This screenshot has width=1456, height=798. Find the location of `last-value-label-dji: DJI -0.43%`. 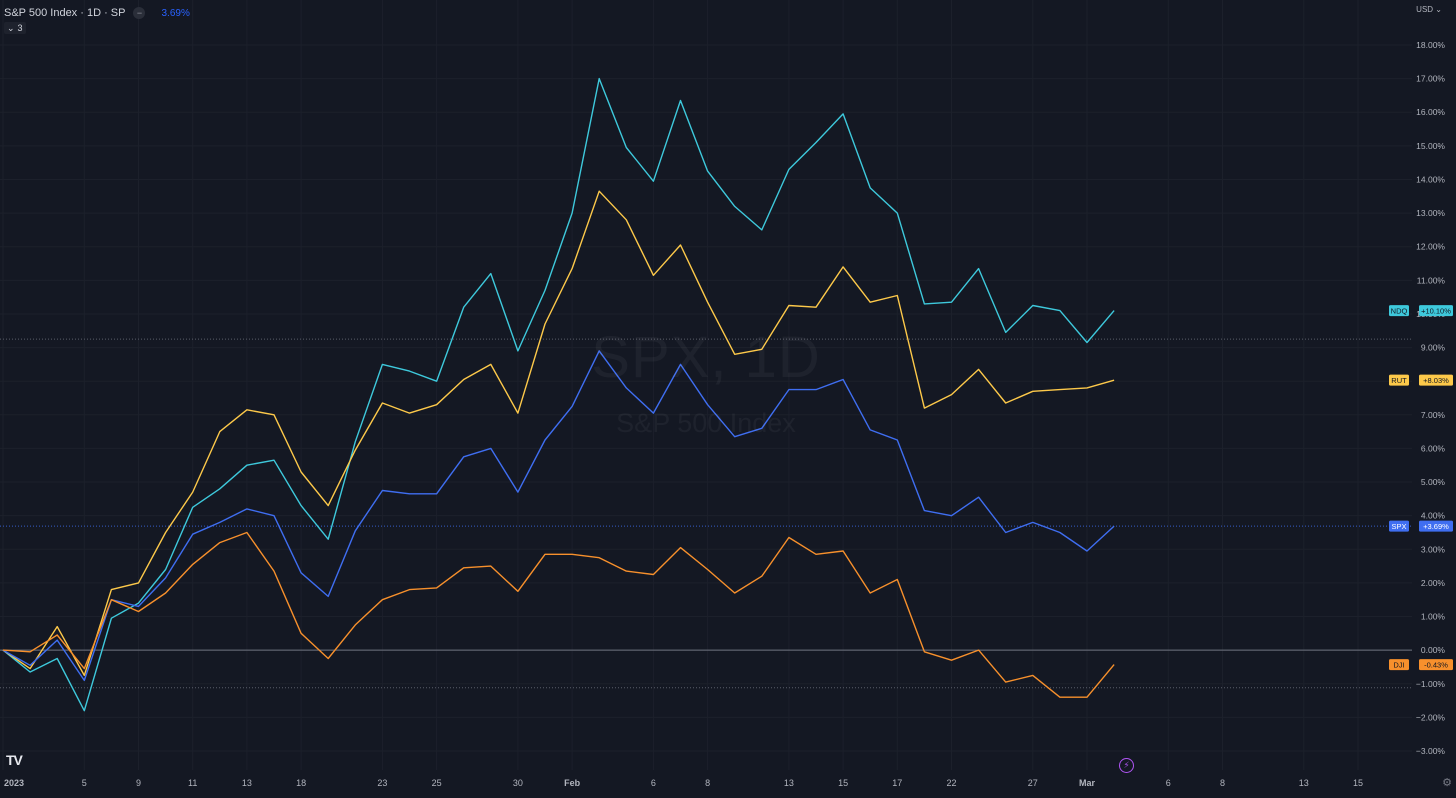

last-value-label-dji: DJI -0.43% is located at coordinates (1421, 665).